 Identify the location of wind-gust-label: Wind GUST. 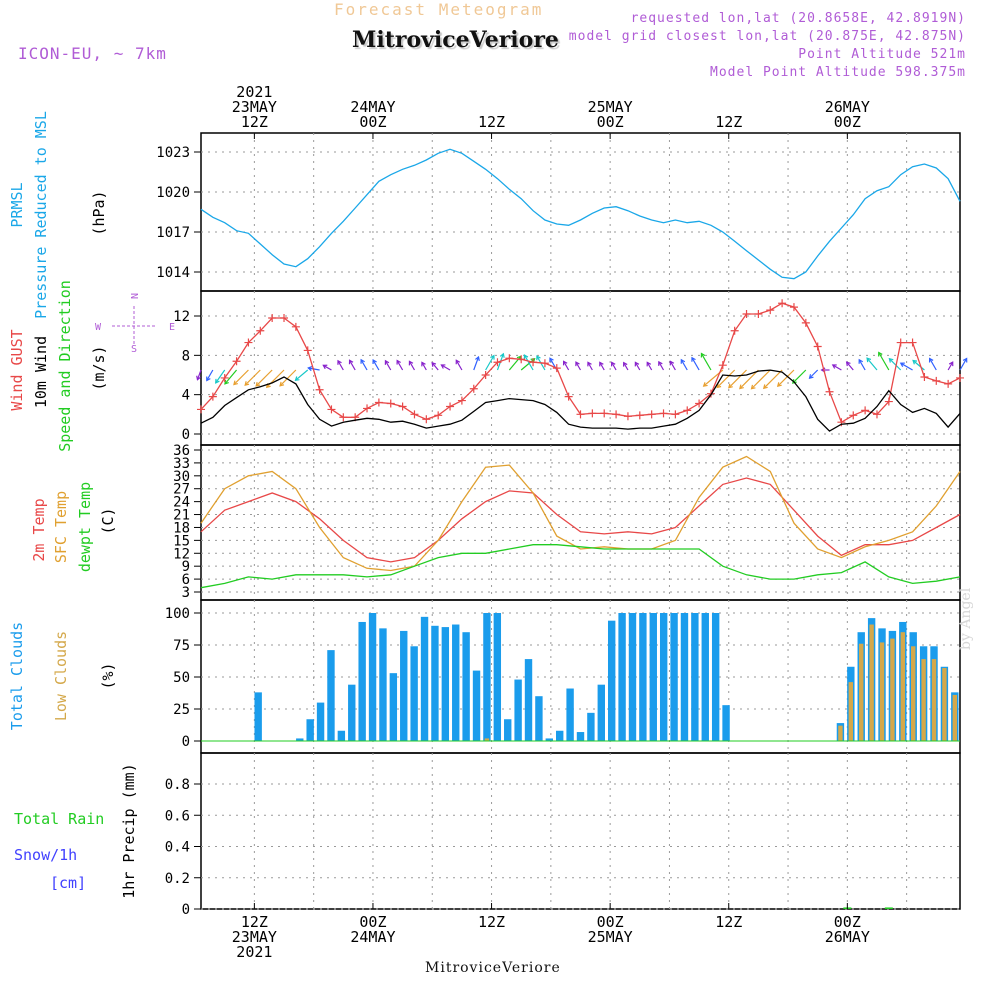
(17, 369).